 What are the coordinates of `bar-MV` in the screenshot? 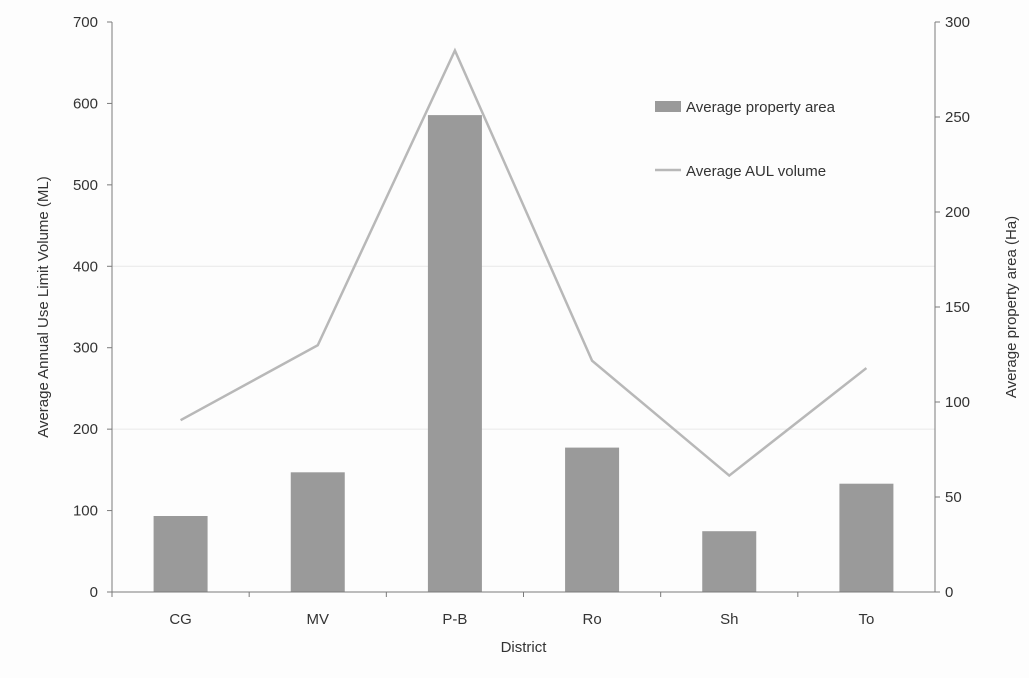 It's located at (317, 532).